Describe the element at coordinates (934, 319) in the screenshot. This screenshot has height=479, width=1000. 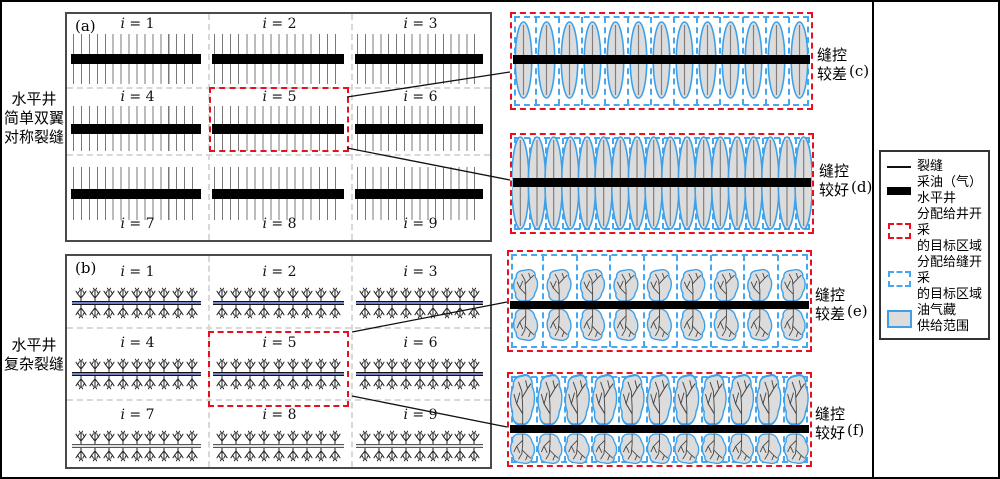
I see `legend-item: 油气藏 供给范围` at that location.